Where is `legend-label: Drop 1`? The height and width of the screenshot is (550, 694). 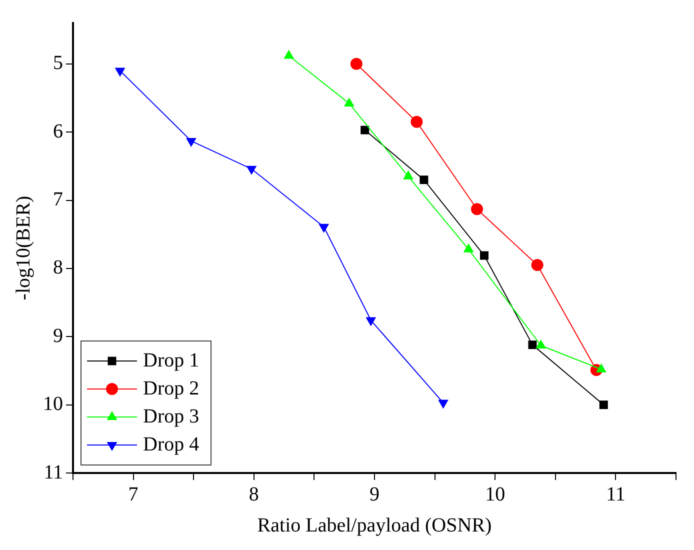
legend-label: Drop 1 is located at coordinates (171, 360).